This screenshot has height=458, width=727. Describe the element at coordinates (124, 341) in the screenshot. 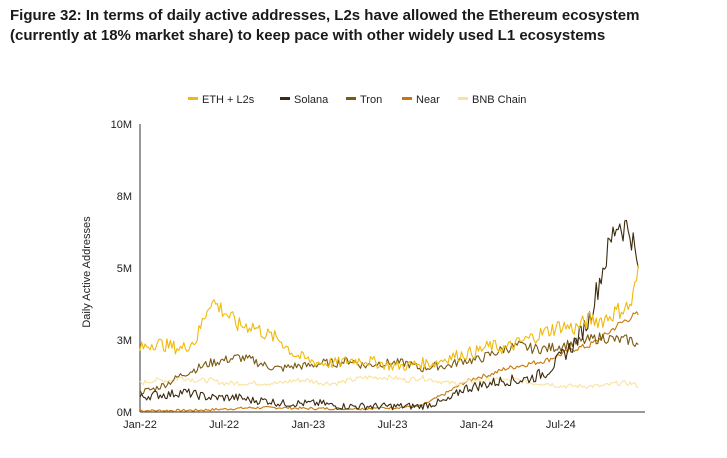

I see `y-tick-label: 3M` at that location.